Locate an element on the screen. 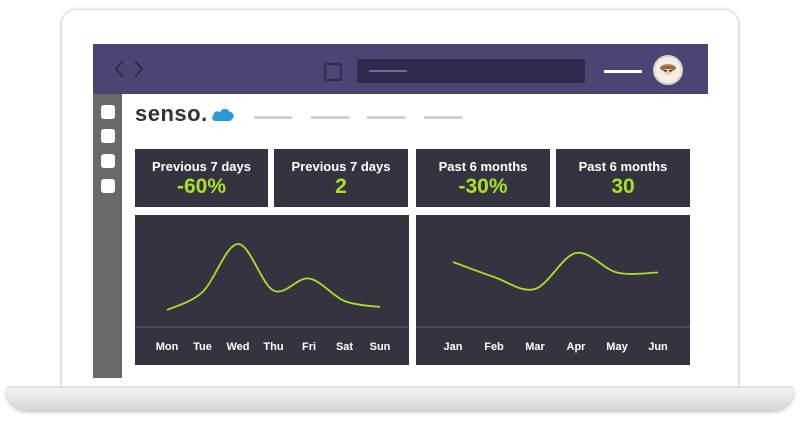 Image resolution: width=800 pixels, height=424 pixels. x-tick-label: May is located at coordinates (617, 347).